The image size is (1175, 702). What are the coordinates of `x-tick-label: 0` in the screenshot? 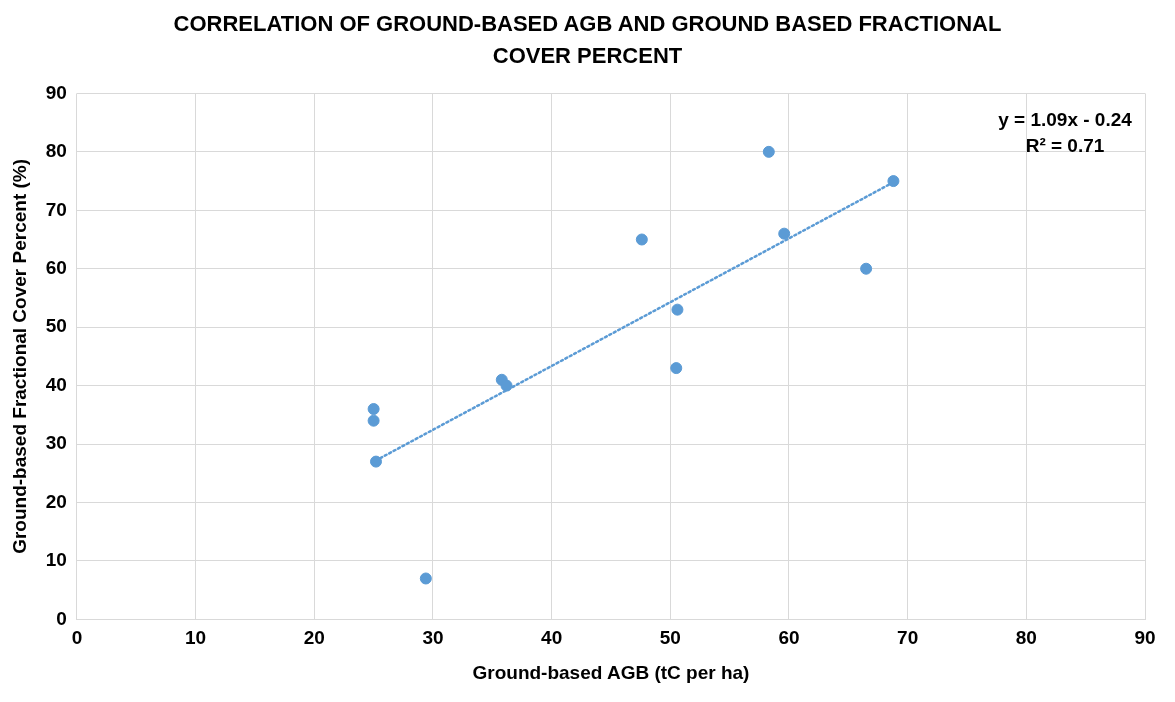 It's located at (77, 638).